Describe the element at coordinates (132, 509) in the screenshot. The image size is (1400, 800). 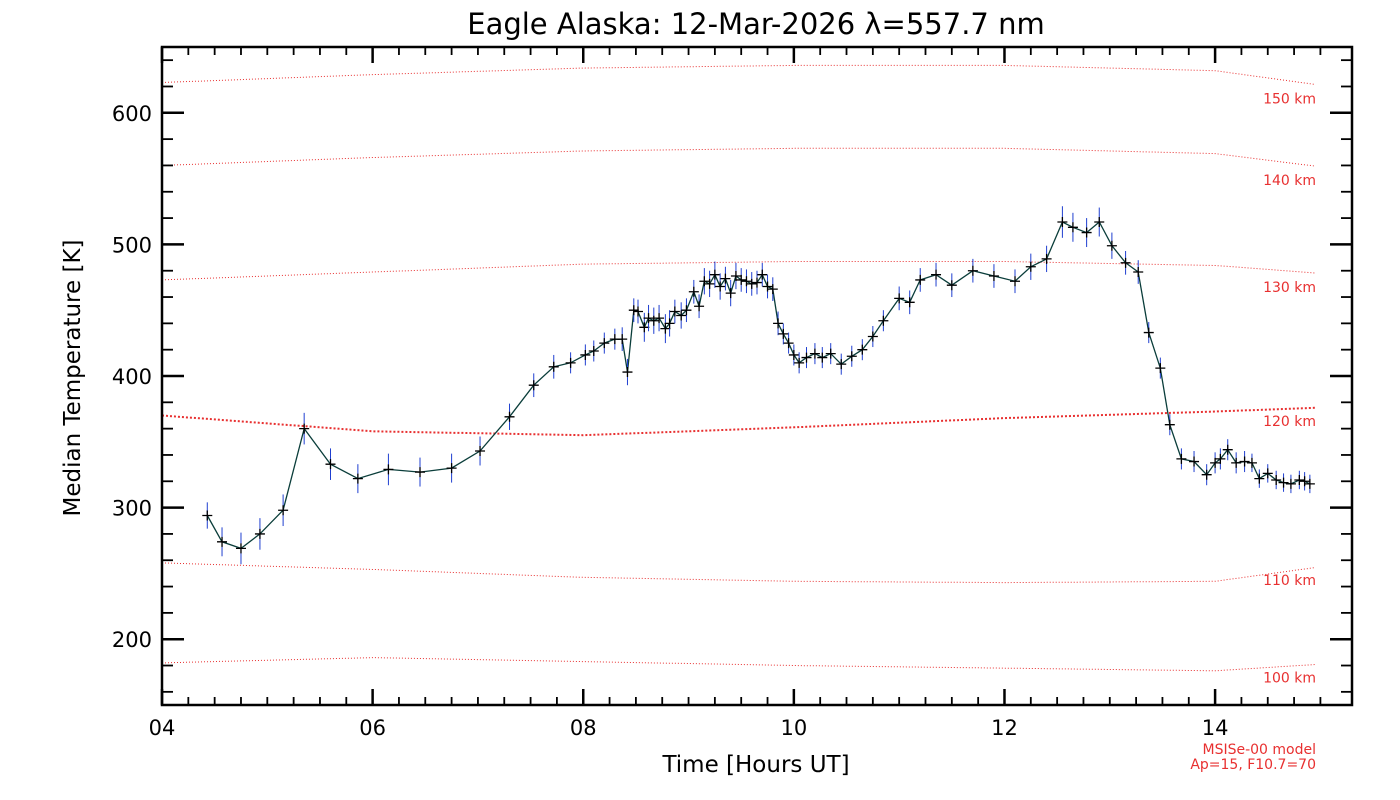
I see `y-tick-label: 300` at that location.